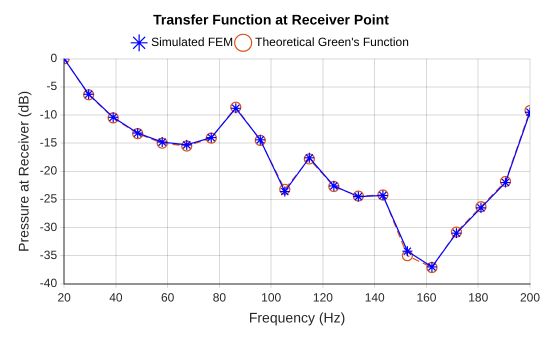 This screenshot has height=337, width=560. I want to click on x-tick-label: 200, so click(530, 297).